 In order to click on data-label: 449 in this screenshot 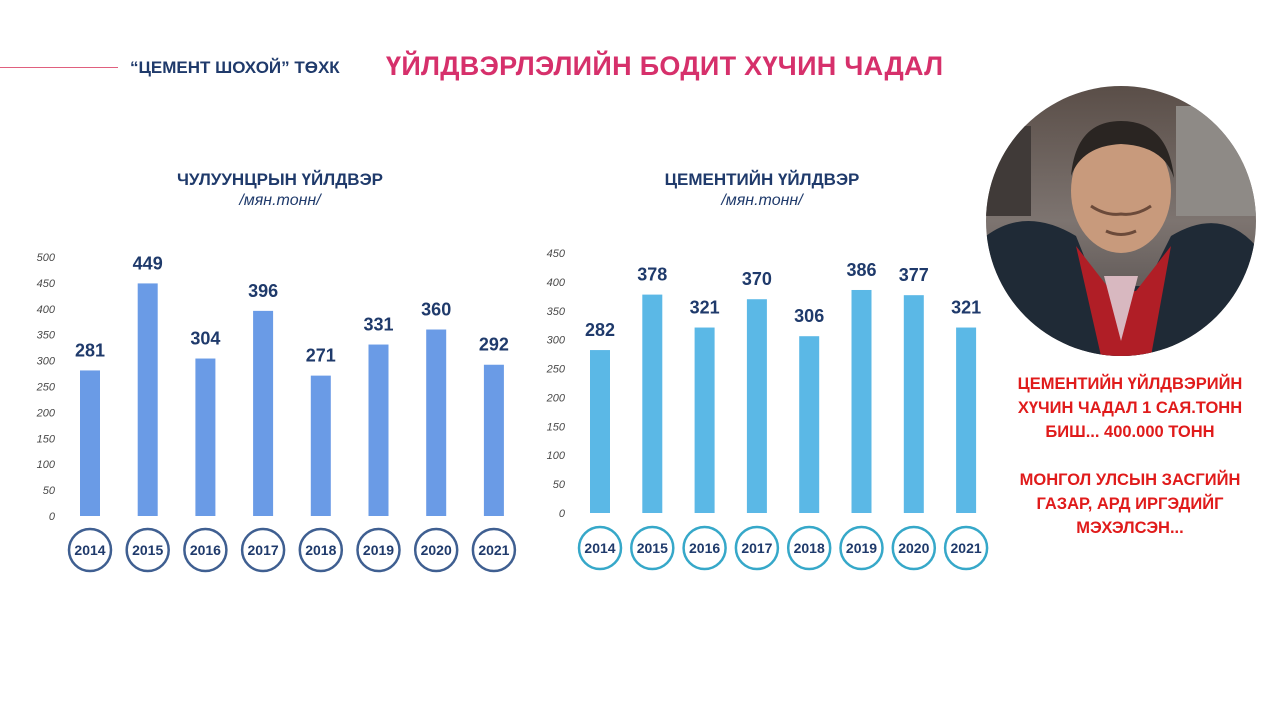, I will do `click(148, 263)`.